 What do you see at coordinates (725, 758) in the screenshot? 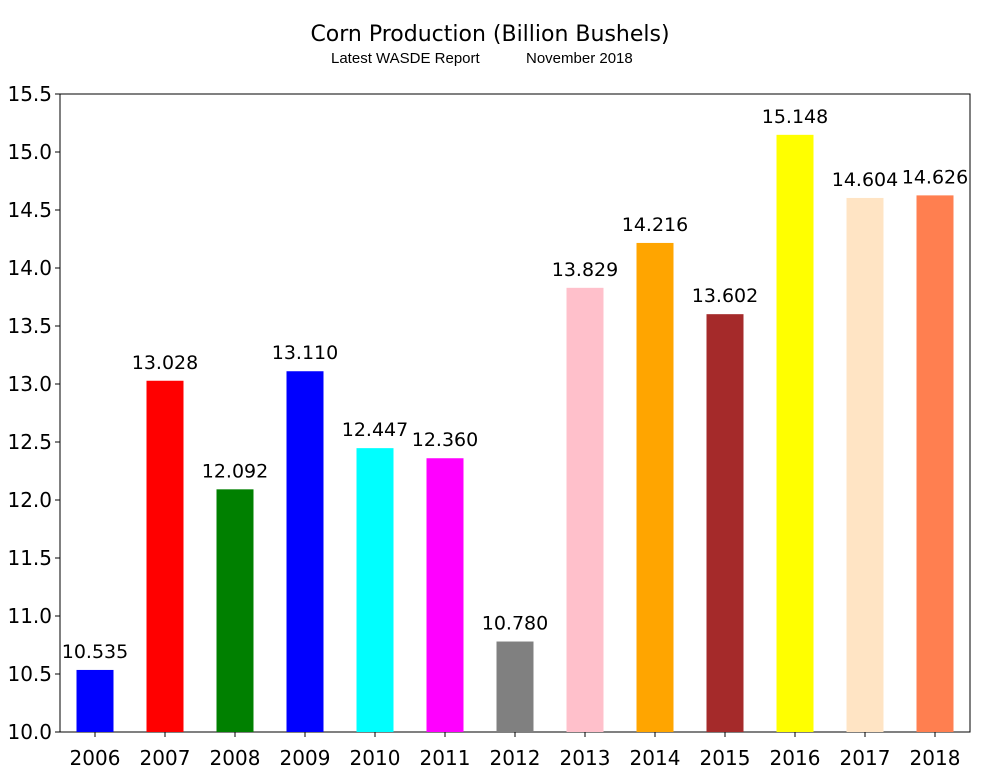
I see `x-tick-label: 2015` at bounding box center [725, 758].